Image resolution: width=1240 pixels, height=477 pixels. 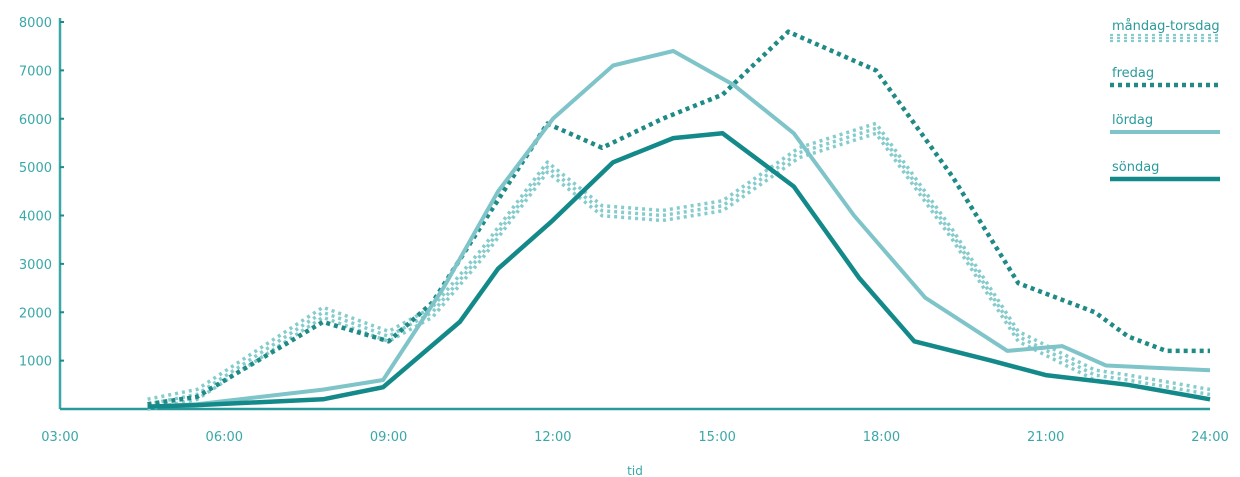 What do you see at coordinates (716, 437) in the screenshot?
I see `x-tick-label: 15:00` at bounding box center [716, 437].